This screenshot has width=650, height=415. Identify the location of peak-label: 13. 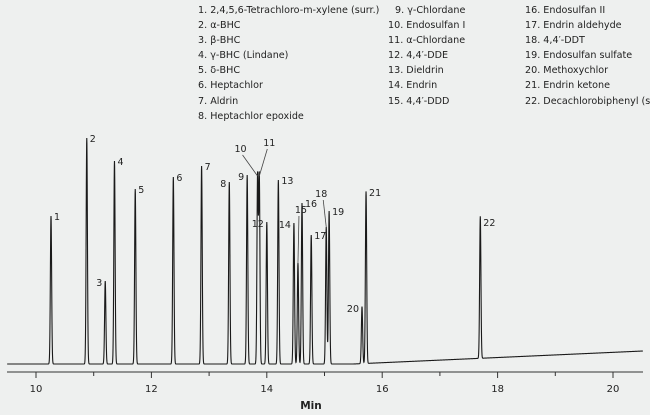
(287, 181).